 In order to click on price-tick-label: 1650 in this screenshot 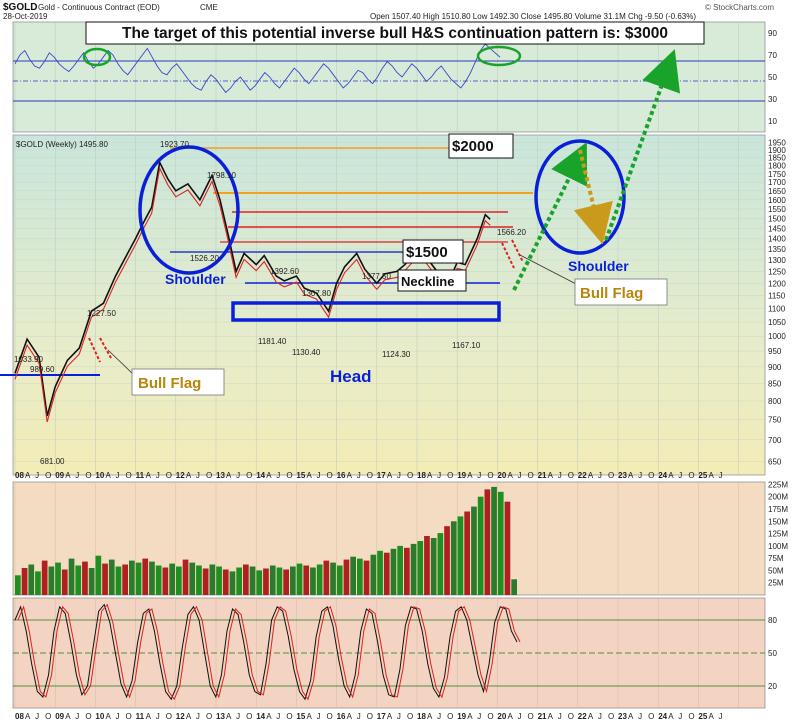, I will do `click(777, 191)`.